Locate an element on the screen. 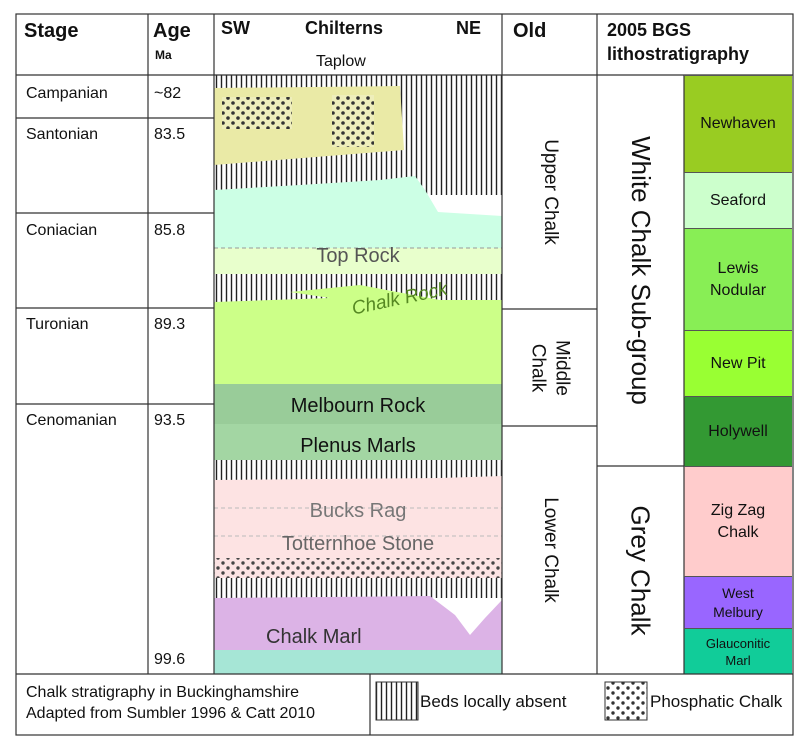 The width and height of the screenshot is (810, 753). glauconitic-base is located at coordinates (358, 662).